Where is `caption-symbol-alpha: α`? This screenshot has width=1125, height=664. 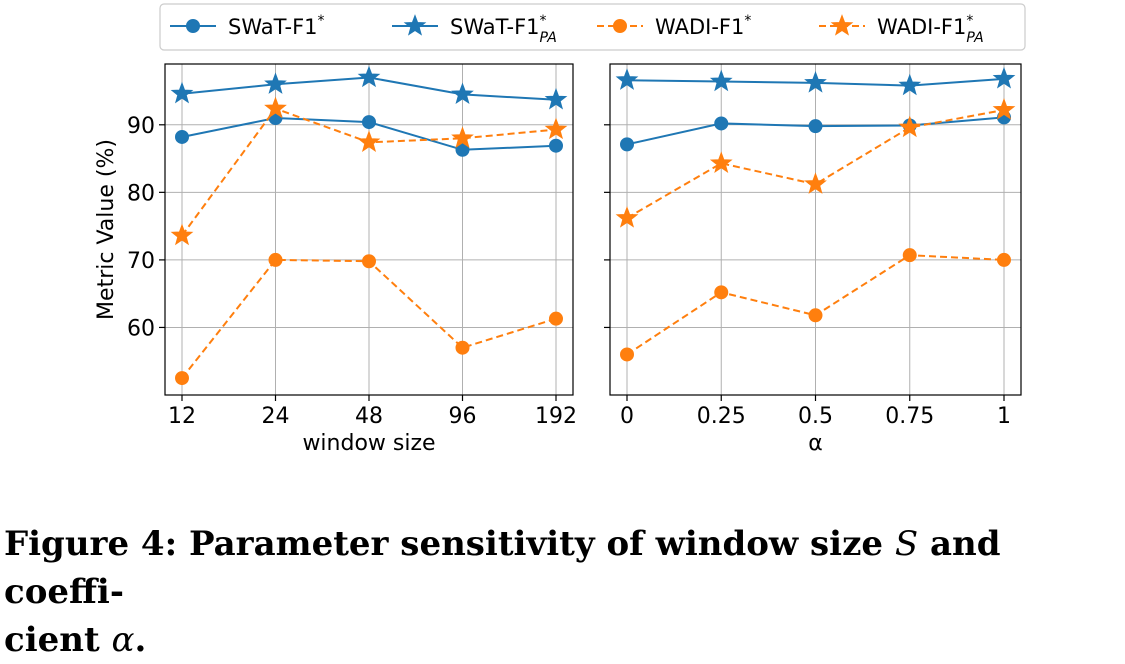
caption-symbol-alpha: α is located at coordinates (123, 640).